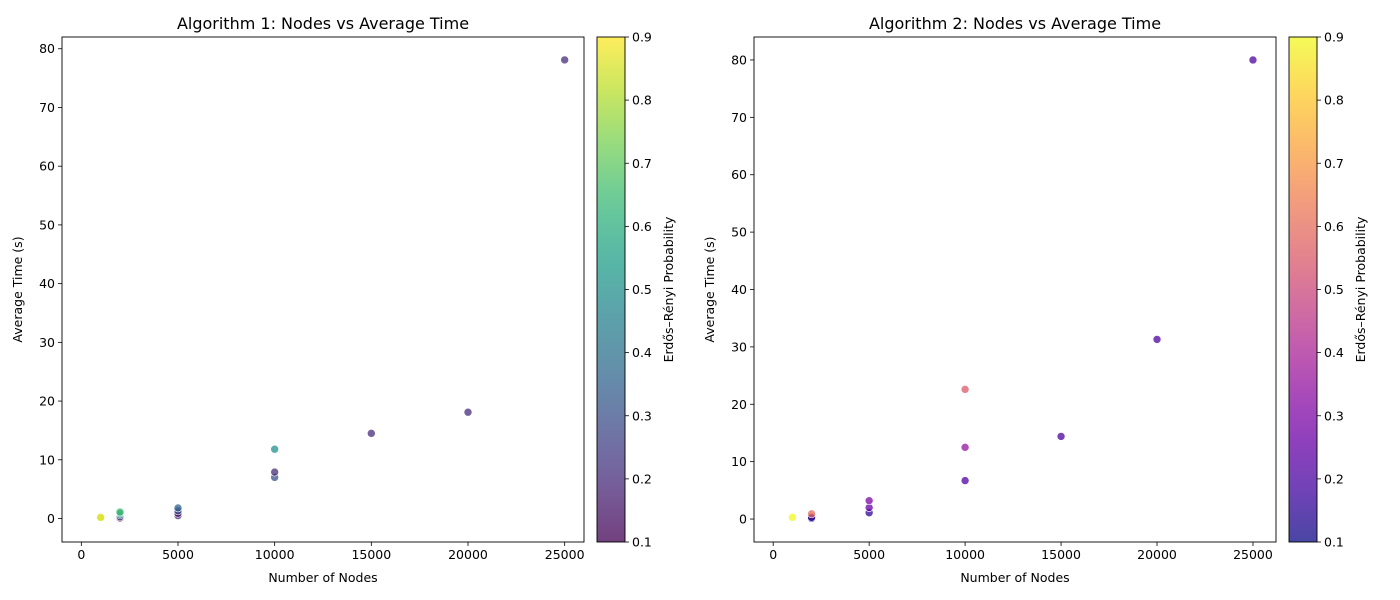 Image resolution: width=1400 pixels, height=600 pixels. What do you see at coordinates (1015, 23) in the screenshot?
I see `chart-title: Algorithm 2: Nodes vs Average Time` at bounding box center [1015, 23].